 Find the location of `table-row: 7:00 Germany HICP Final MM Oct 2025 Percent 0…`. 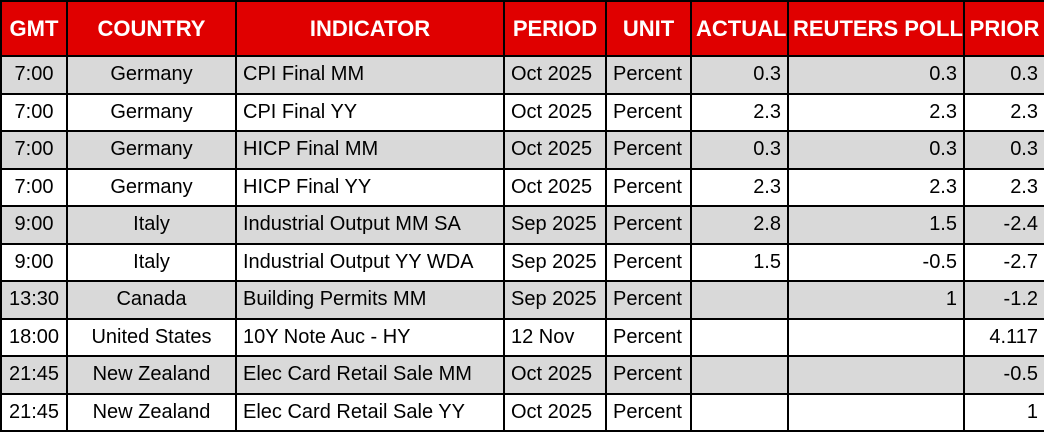

table-row: 7:00 Germany HICP Final MM Oct 2025 Percent 0… is located at coordinates (522, 150).